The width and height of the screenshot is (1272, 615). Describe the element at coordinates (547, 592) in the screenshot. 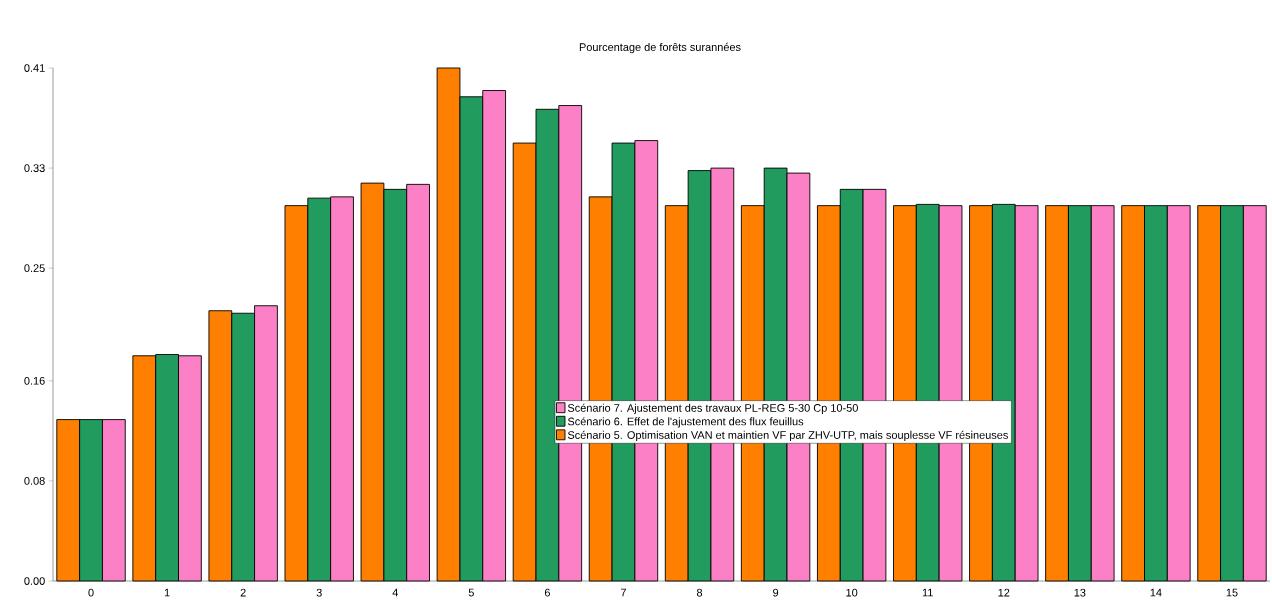

I see `x-tick-label: 6` at that location.